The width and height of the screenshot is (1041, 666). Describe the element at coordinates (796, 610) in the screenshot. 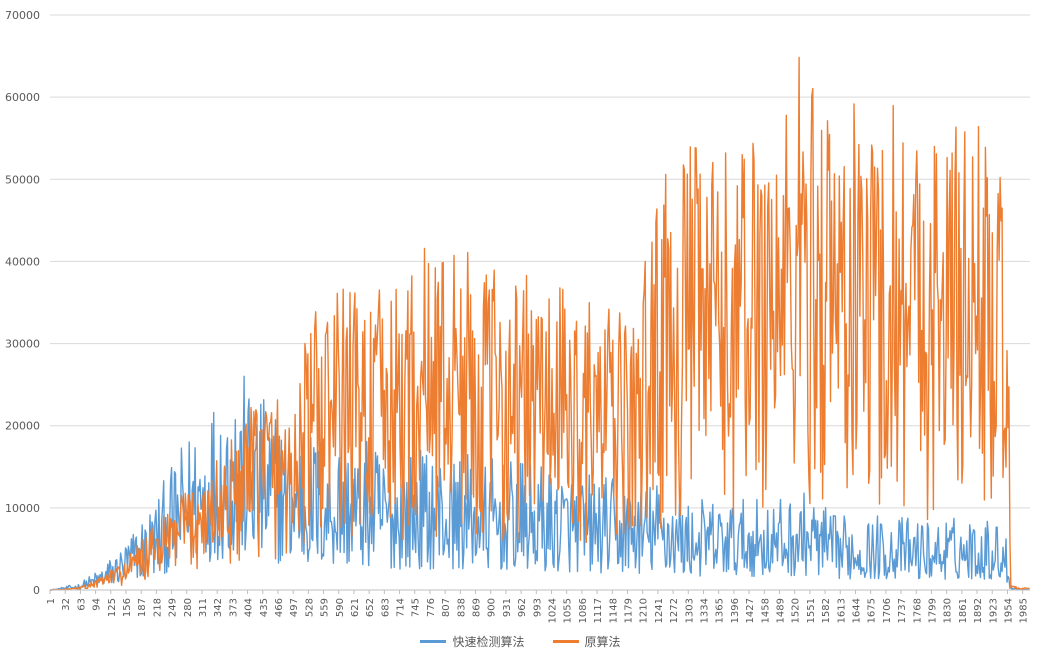

I see `x-tick-label: 1520` at that location.